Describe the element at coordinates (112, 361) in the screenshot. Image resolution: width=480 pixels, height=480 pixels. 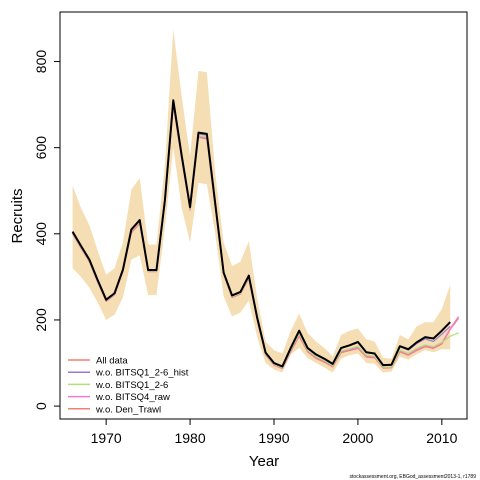
I see `legend-entry: All data` at that location.